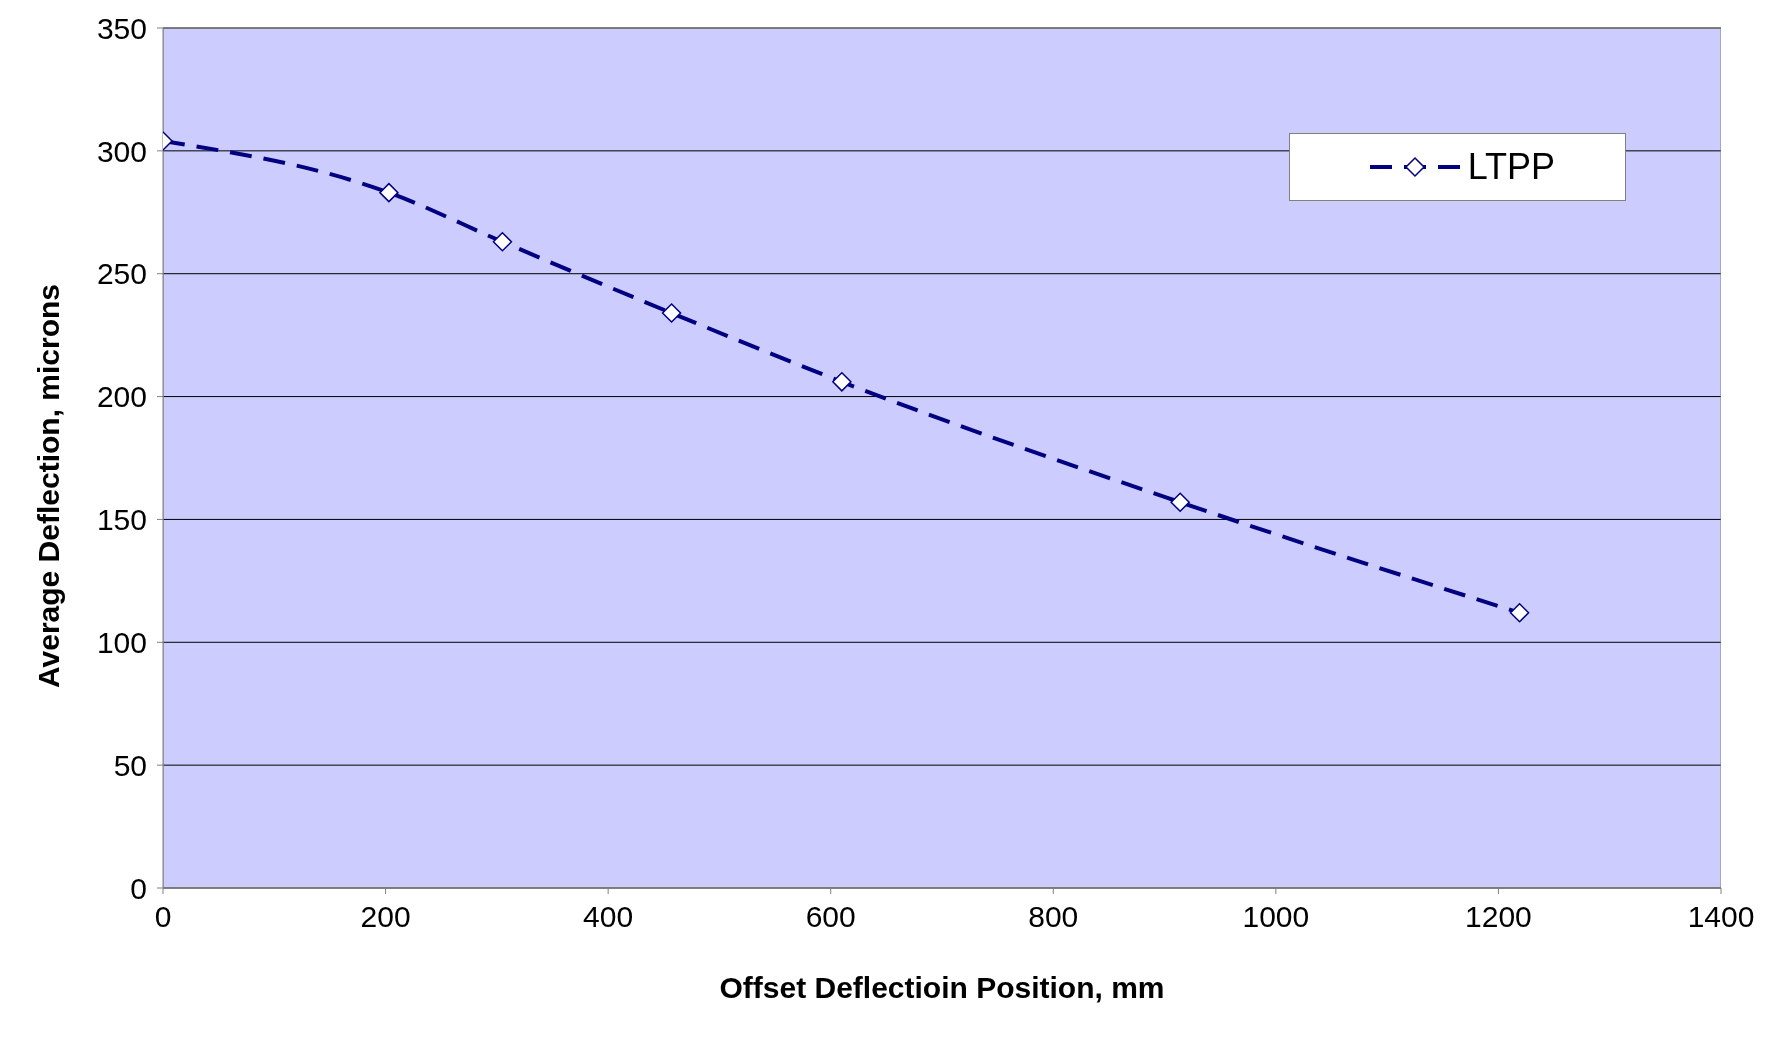 This screenshot has height=1037, width=1774. What do you see at coordinates (1498, 917) in the screenshot?
I see `x-tick-label: 1200` at bounding box center [1498, 917].